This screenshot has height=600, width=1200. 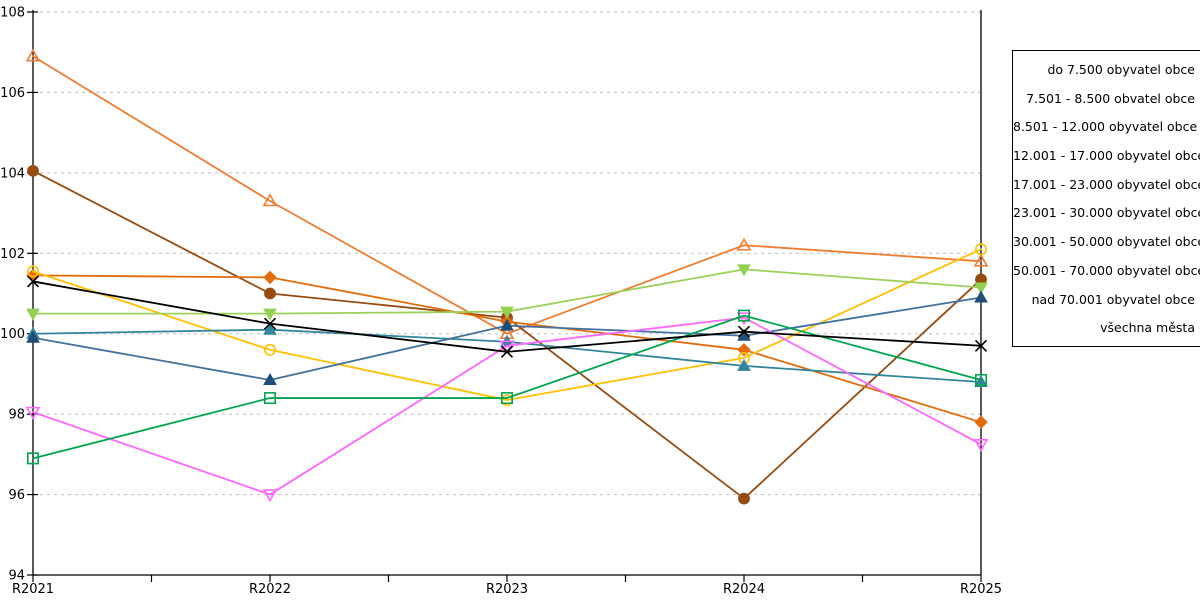 I want to click on legend-item: 50.001 - 70.000 obyvatel obce, so click(x=1106, y=270).